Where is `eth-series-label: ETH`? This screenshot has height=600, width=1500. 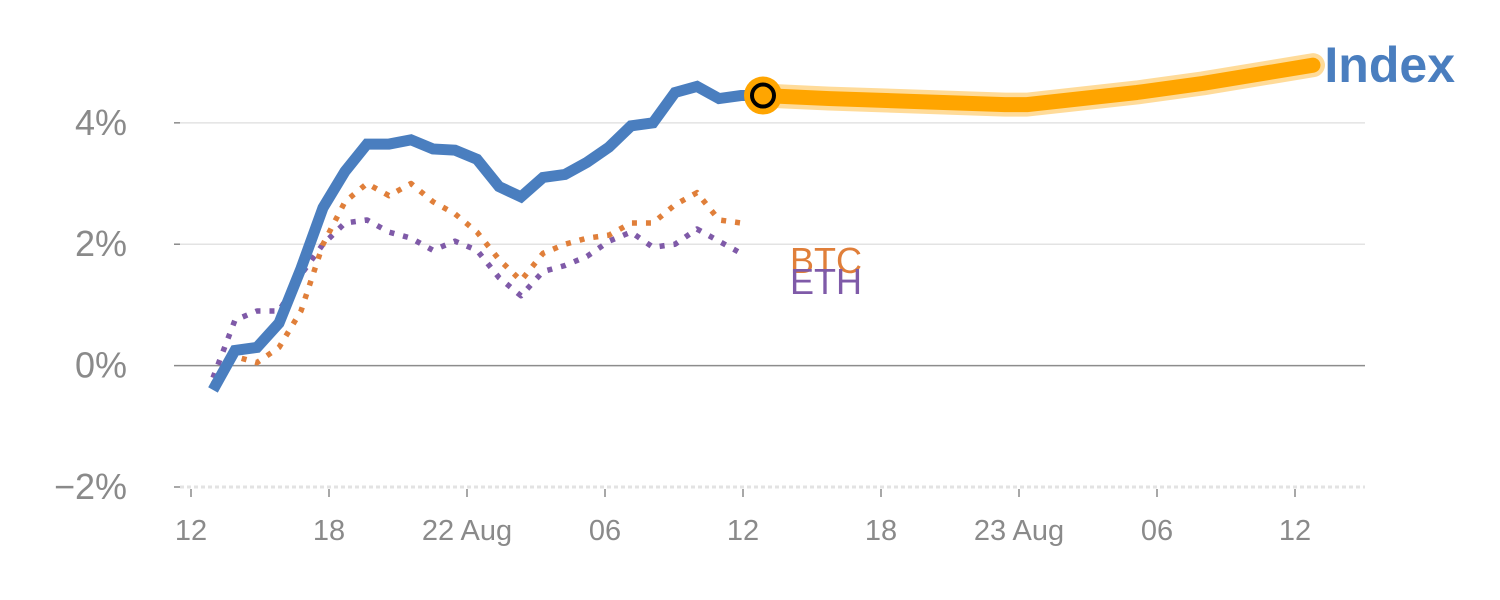 eth-series-label: ETH is located at coordinates (826, 281).